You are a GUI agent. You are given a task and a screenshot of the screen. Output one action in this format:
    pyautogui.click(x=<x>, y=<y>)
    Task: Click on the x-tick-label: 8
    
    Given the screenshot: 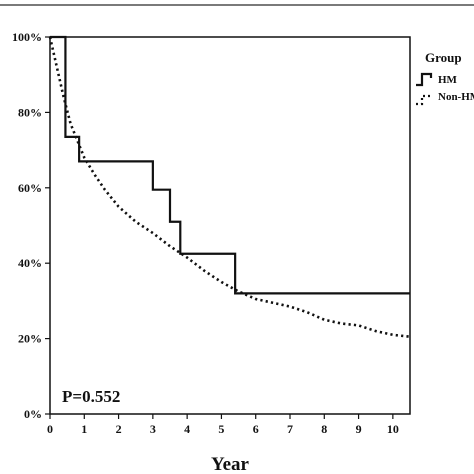 What is the action you would take?
    pyautogui.click(x=324, y=429)
    